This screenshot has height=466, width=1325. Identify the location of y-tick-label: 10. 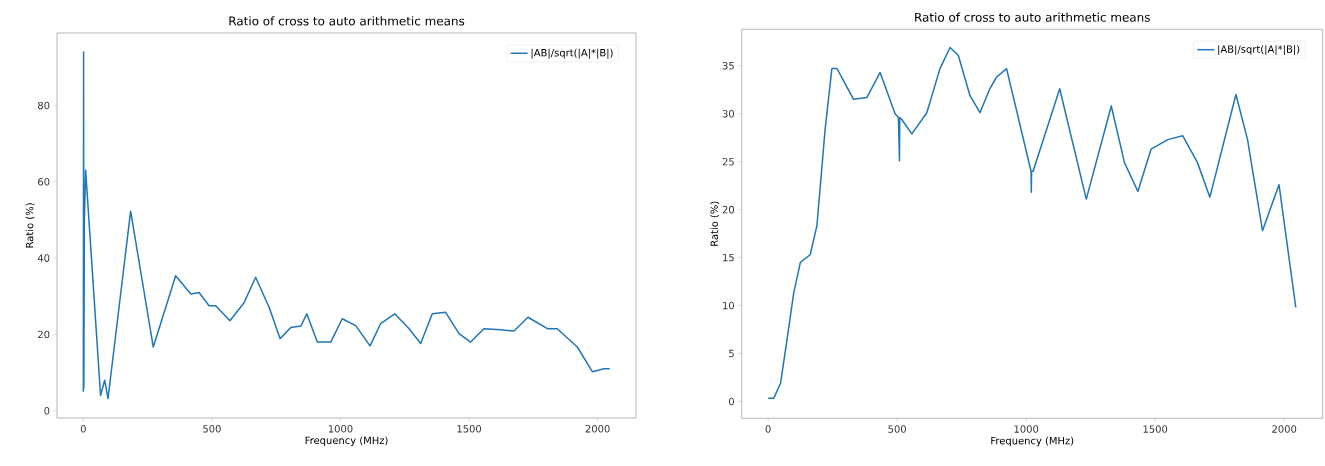
(729, 305).